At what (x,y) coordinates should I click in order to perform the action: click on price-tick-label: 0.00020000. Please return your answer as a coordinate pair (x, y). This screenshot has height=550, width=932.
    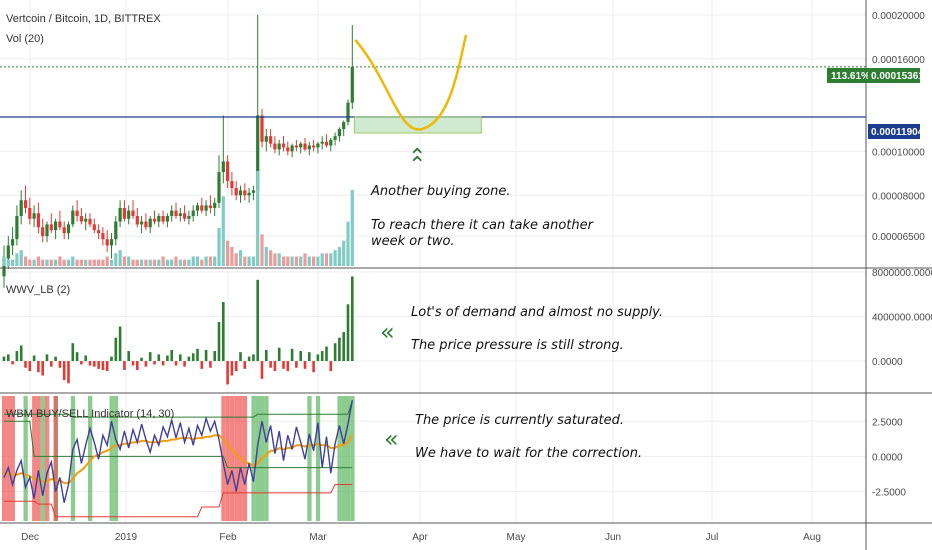
    Looking at the image, I should click on (898, 16).